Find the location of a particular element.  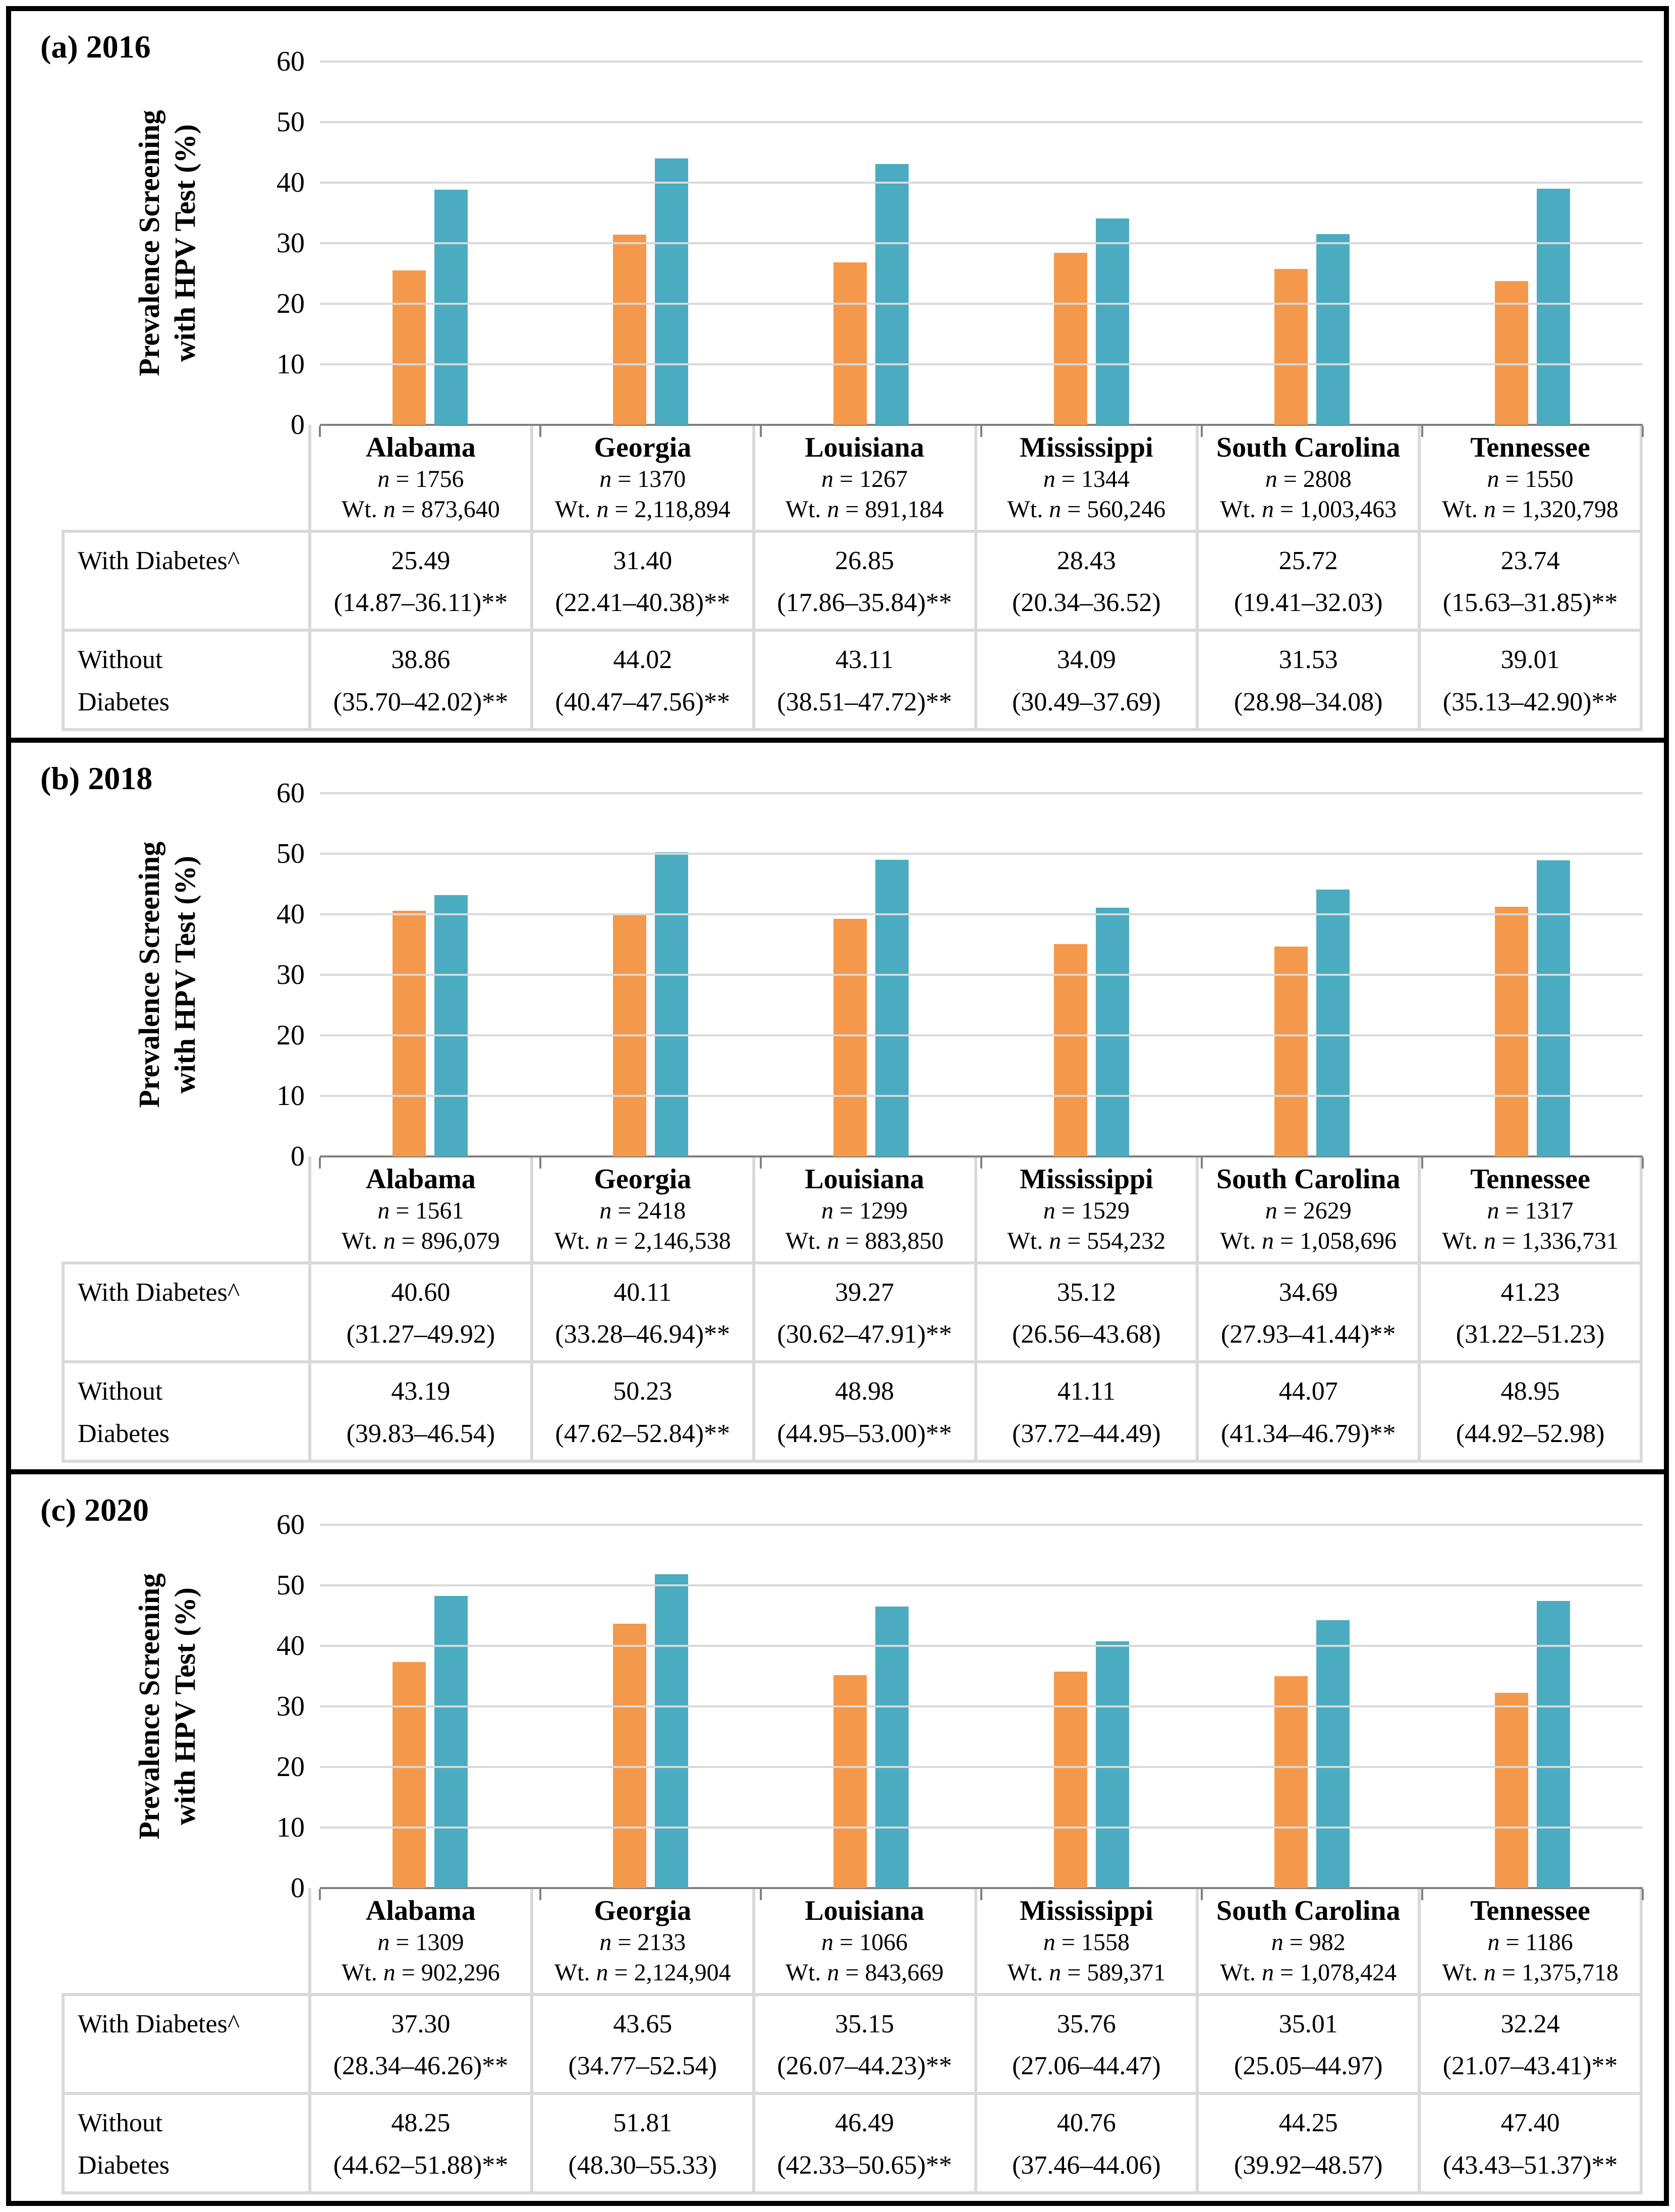

y-axis-title-line2: with HPV Test (%) is located at coordinates (185, 975).